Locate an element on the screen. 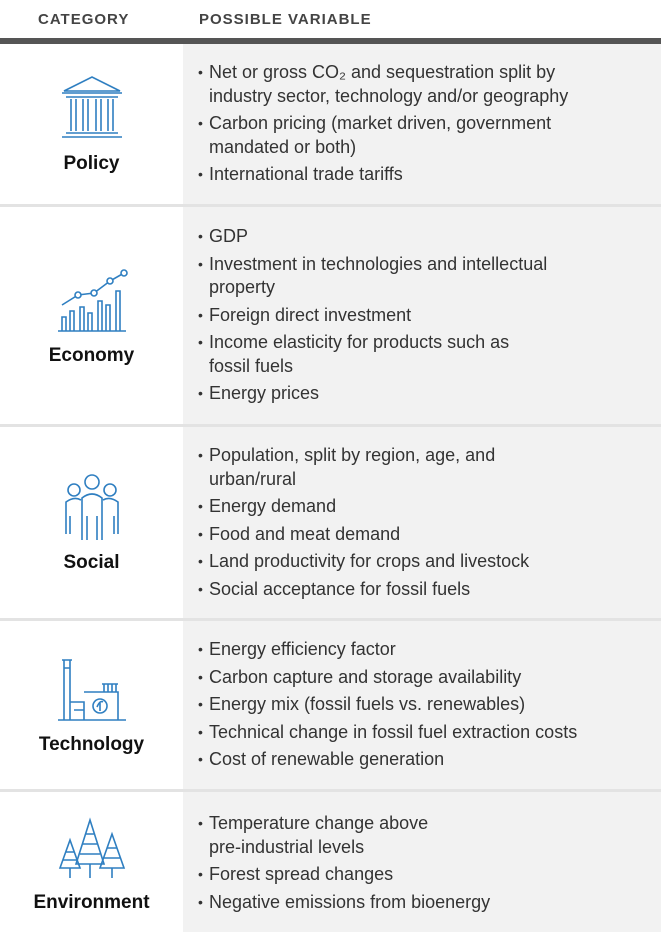  environment-icon is located at coordinates (91, 847).